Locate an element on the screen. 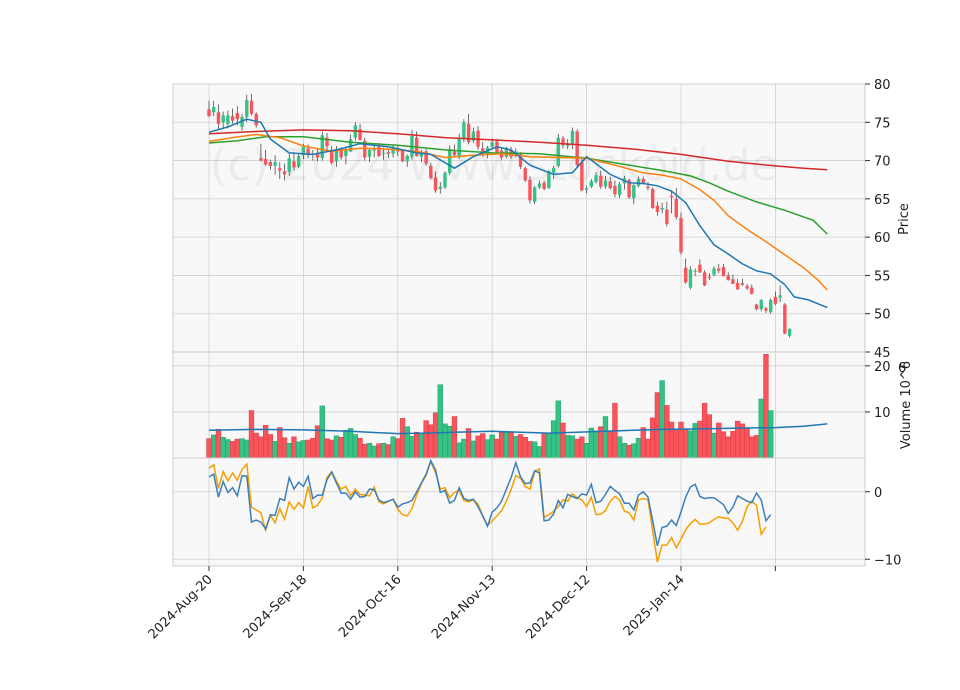 The width and height of the screenshot is (960, 690). price-axis-label: Price is located at coordinates (904, 219).